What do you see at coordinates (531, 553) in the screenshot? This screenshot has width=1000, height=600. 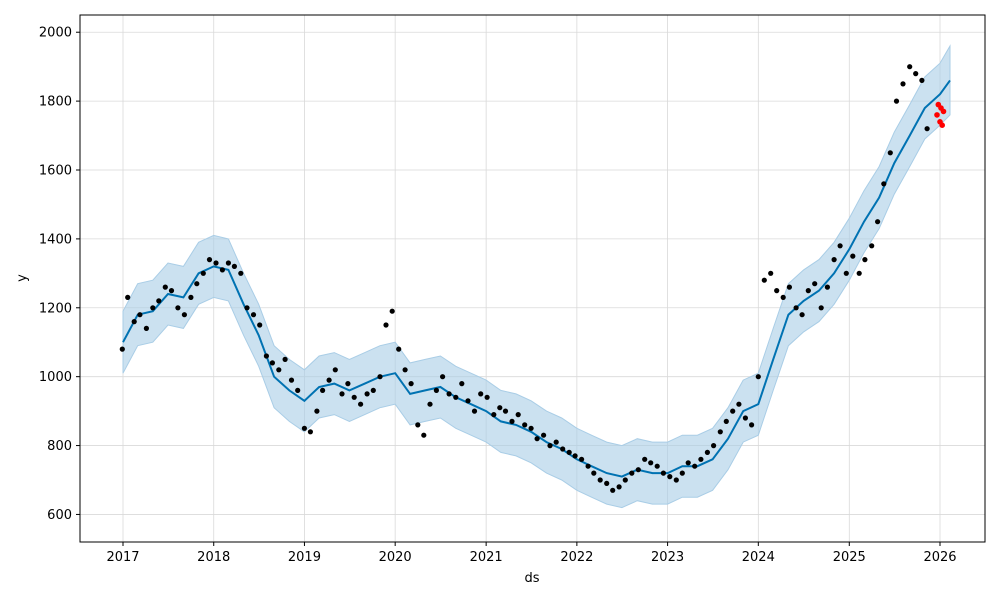 I see `x-axis-ticks: 2017 2018 2019 2020 2021 2022 2023 2024 2025 2026` at bounding box center [531, 553].